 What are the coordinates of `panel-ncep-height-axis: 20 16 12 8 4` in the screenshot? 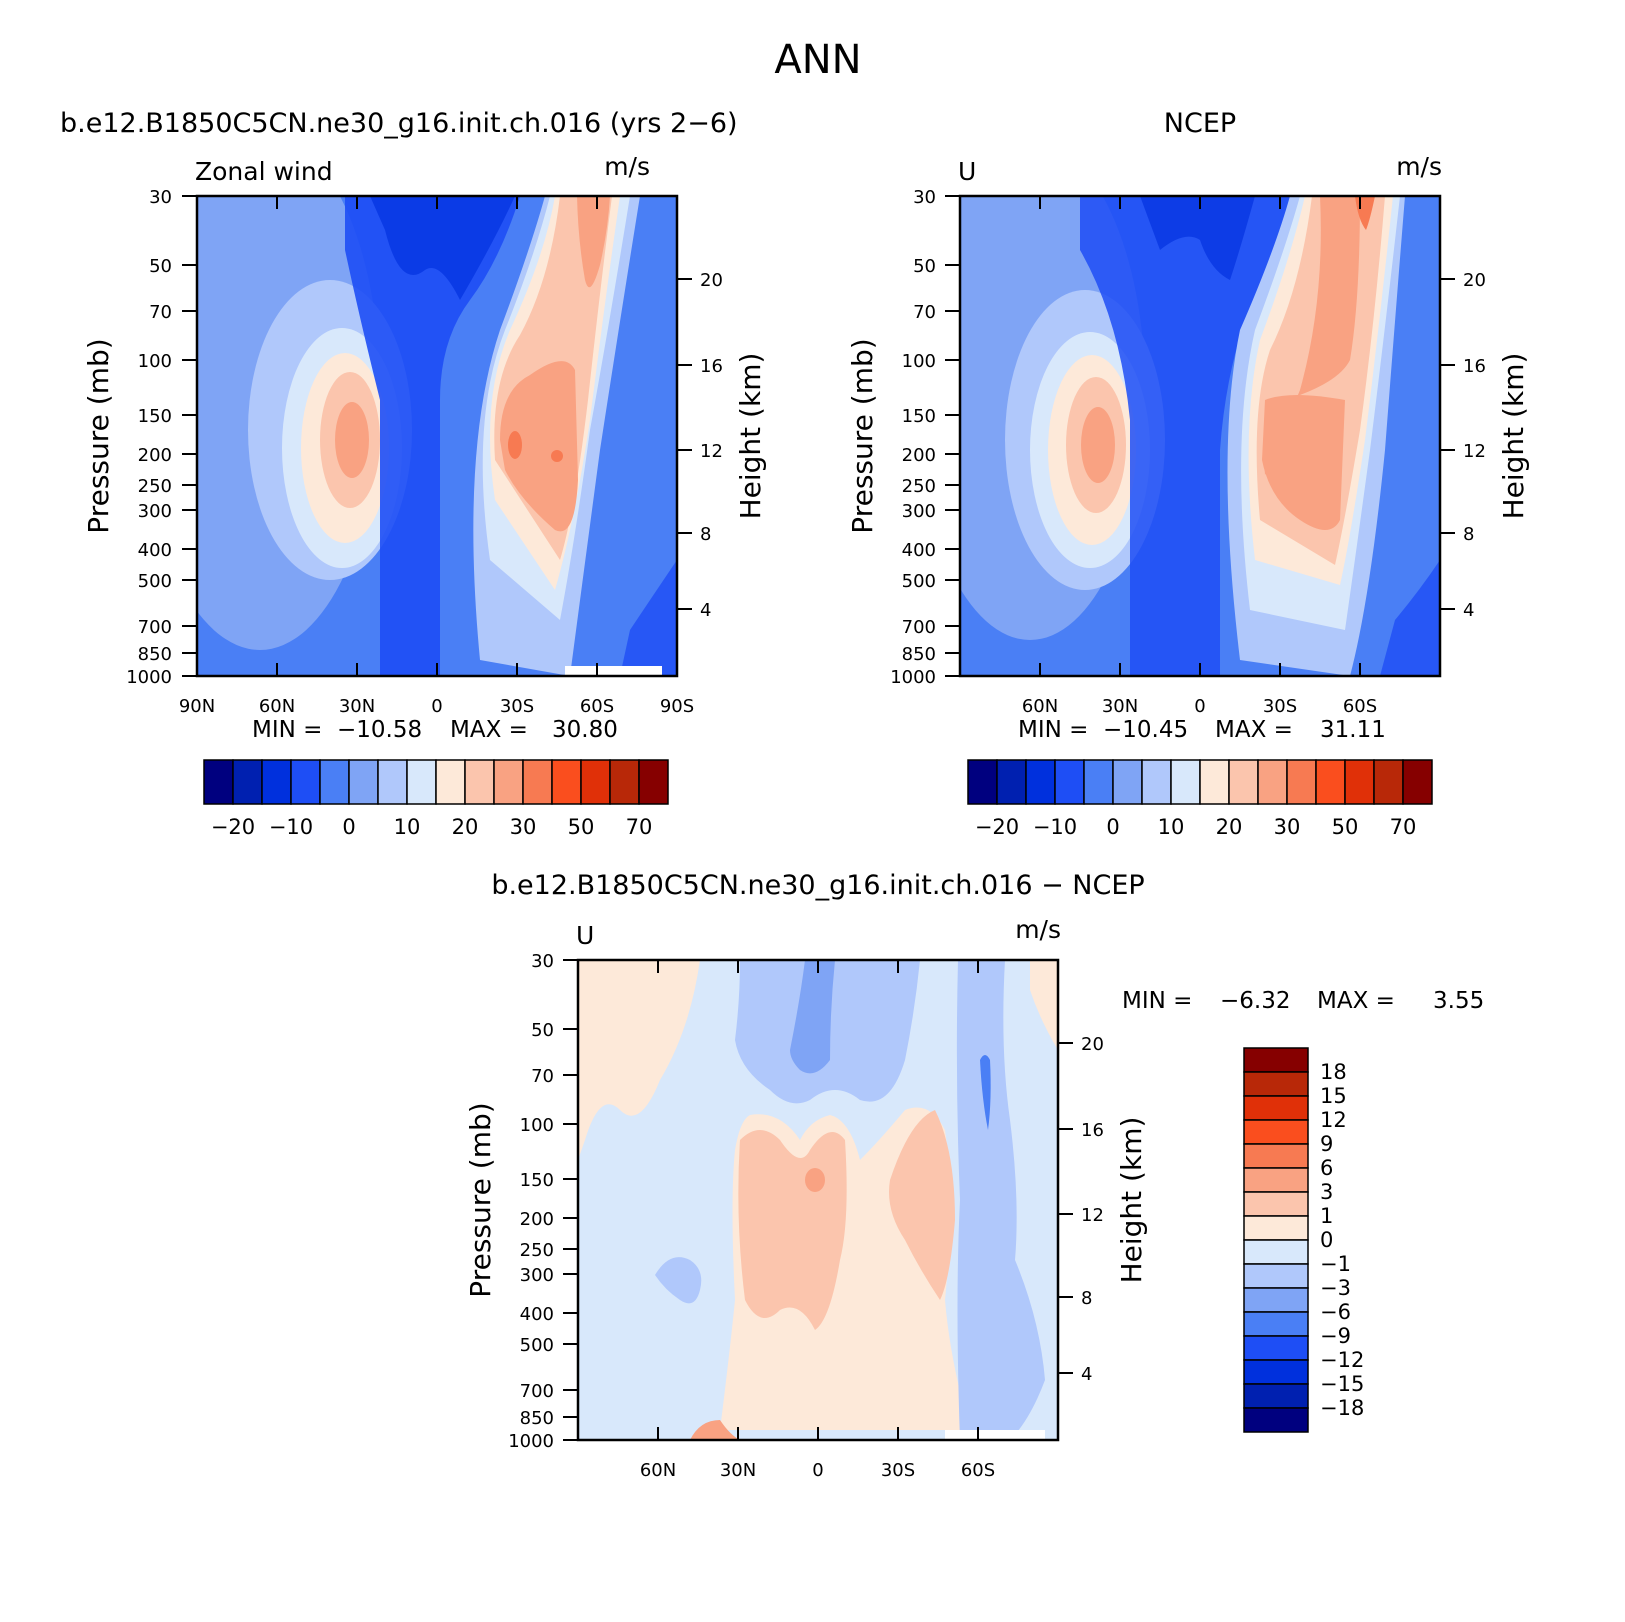 It's located at (1463, 445).